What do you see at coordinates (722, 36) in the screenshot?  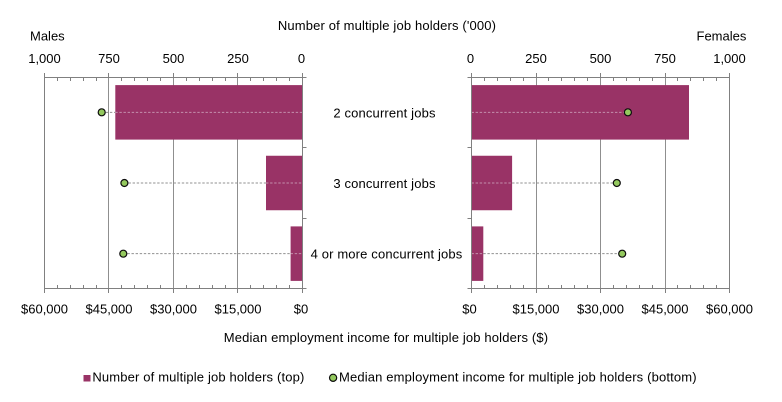 I see `svg-text: Females` at bounding box center [722, 36].